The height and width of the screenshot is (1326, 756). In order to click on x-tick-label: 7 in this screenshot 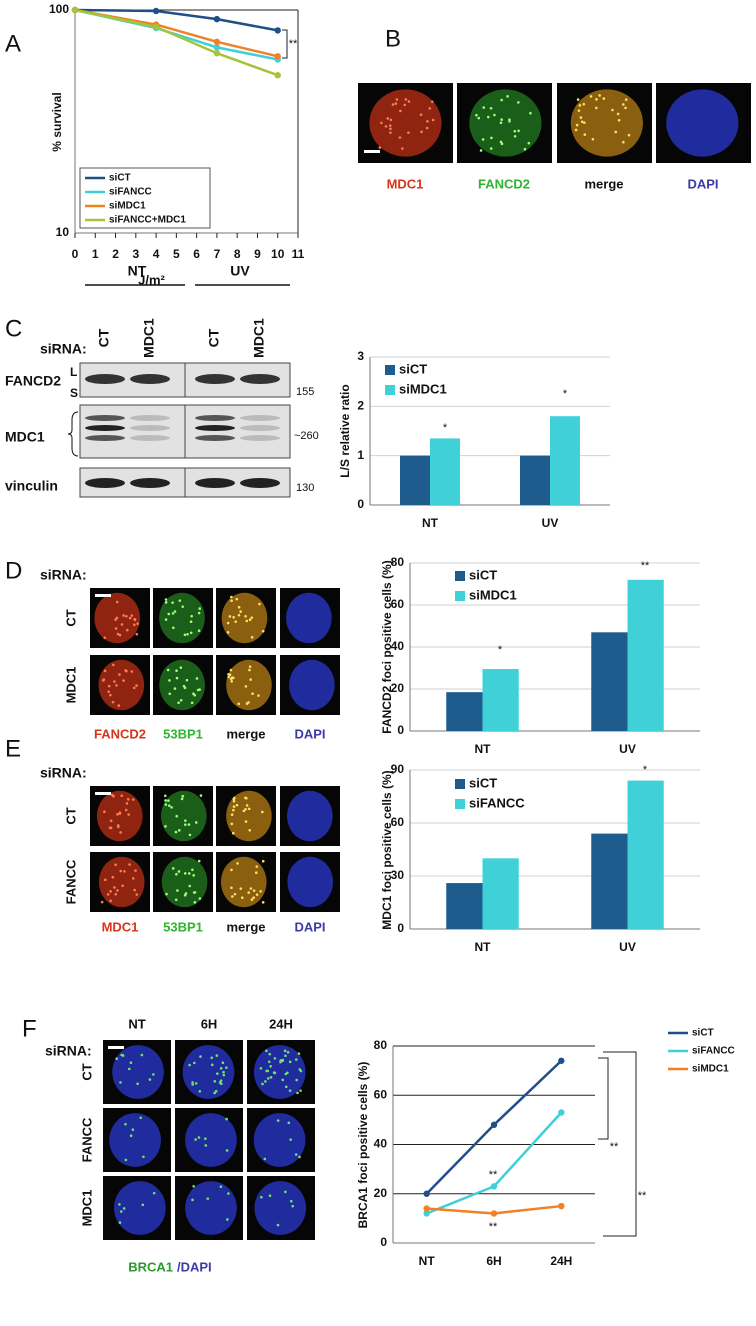, I will do `click(217, 254)`.